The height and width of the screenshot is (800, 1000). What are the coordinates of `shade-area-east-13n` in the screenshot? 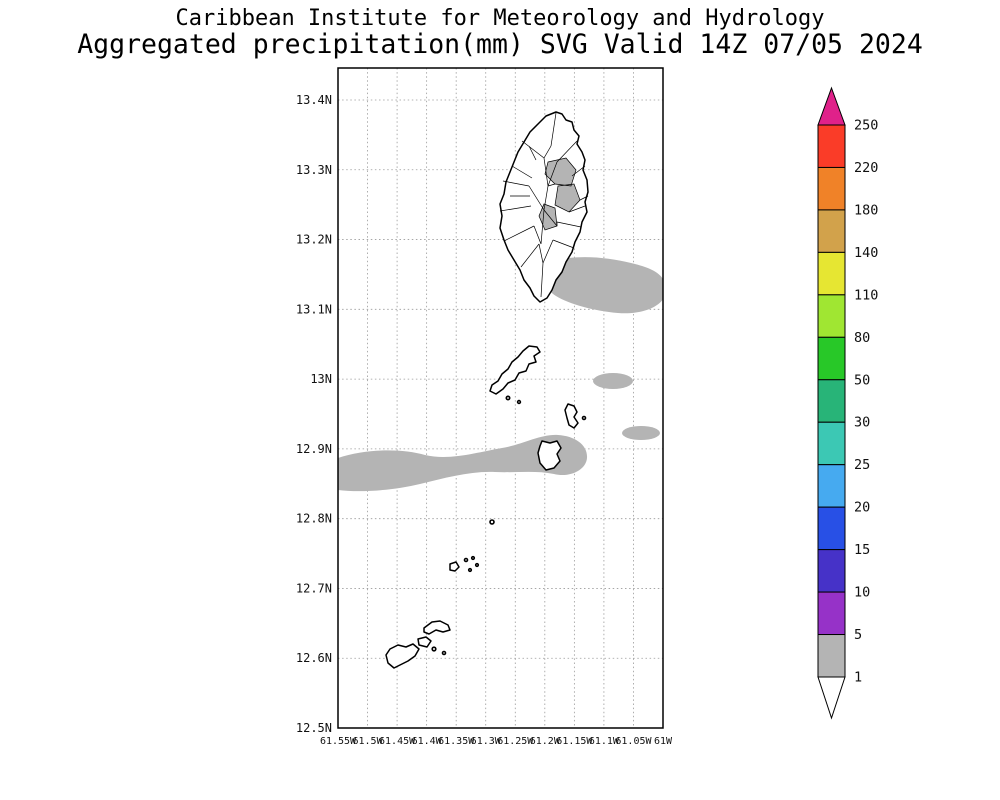 It's located at (613, 381).